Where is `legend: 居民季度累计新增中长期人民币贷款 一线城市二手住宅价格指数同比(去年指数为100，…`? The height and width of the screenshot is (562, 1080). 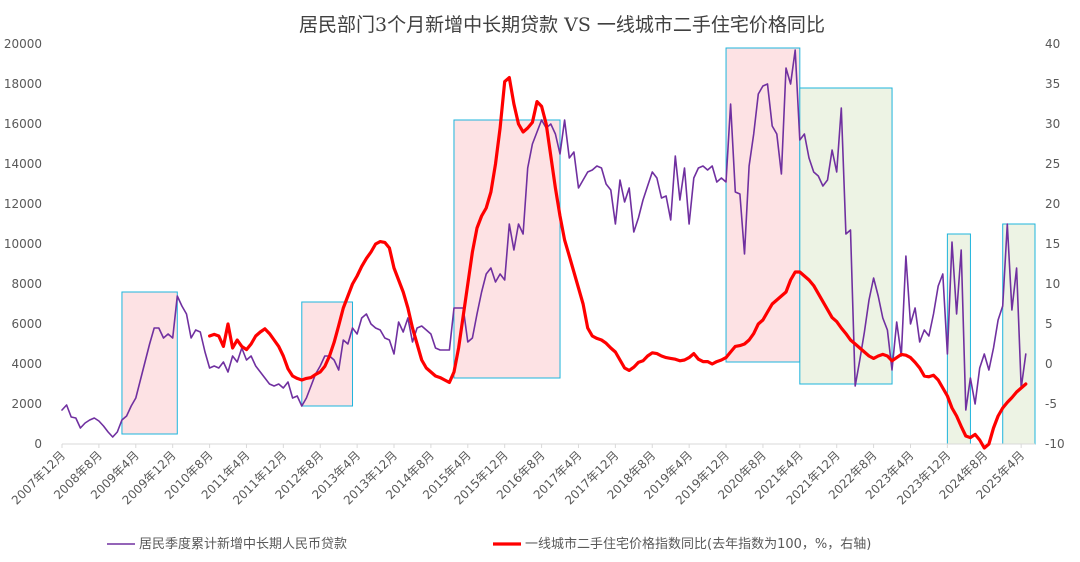 legend: 居民季度累计新增中长期人民币贷款 一线城市二手住宅价格指数同比(去年指数为100，… is located at coordinates (489, 544).